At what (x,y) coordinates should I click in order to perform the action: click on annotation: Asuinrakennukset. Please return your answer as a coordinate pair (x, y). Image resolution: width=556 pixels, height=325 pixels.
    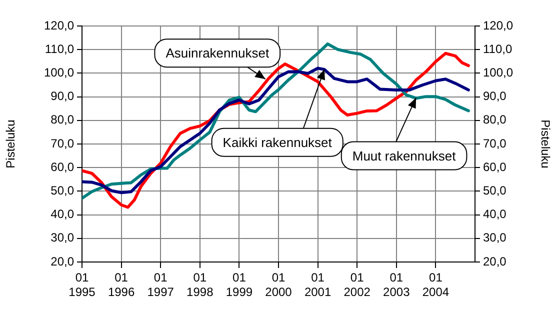
    Looking at the image, I should click on (218, 53).